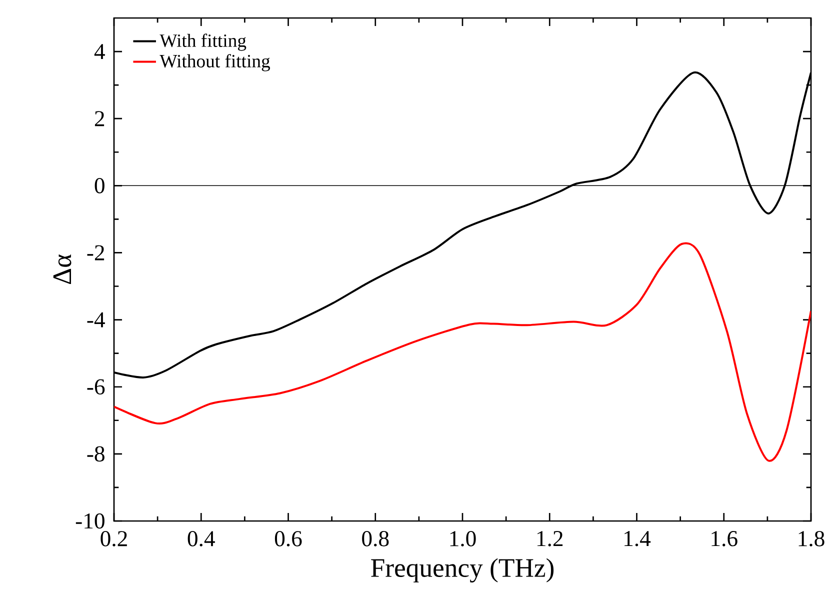 The height and width of the screenshot is (614, 833). What do you see at coordinates (113, 538) in the screenshot?
I see `x-tick-label: 0.2` at bounding box center [113, 538].